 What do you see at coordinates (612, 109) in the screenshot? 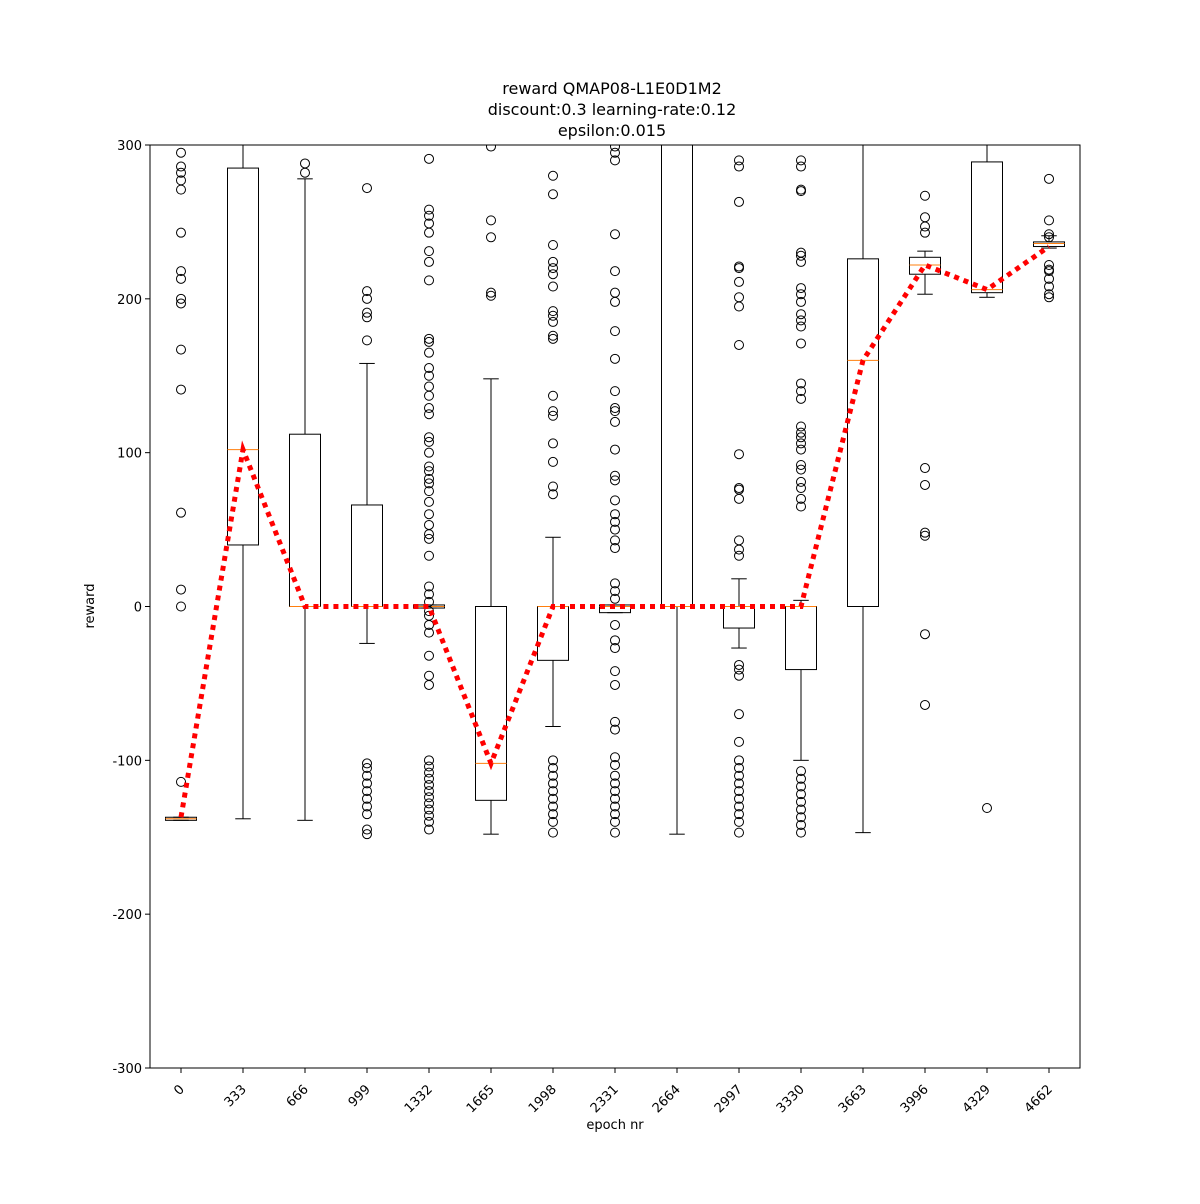
I see `chart-title: discount:0.3 learning-rate:0.12` at bounding box center [612, 109].